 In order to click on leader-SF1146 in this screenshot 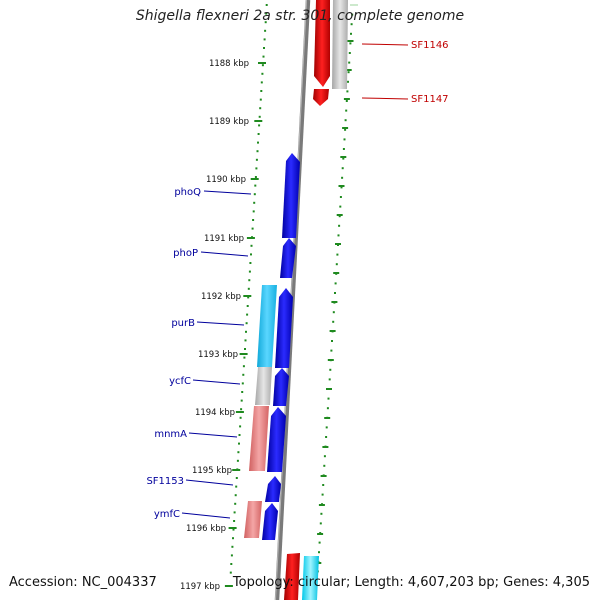, I will do `click(385, 44)`.